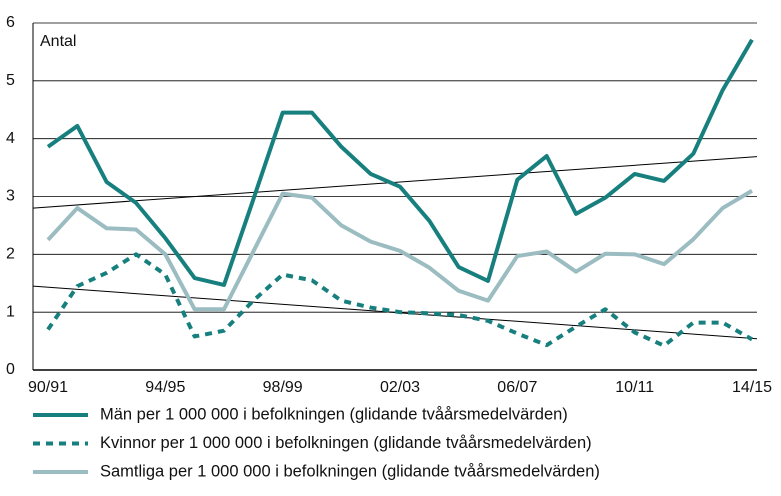 The image size is (781, 496). Describe the element at coordinates (58, 41) in the screenshot. I see `y-axis-label: Antal` at that location.